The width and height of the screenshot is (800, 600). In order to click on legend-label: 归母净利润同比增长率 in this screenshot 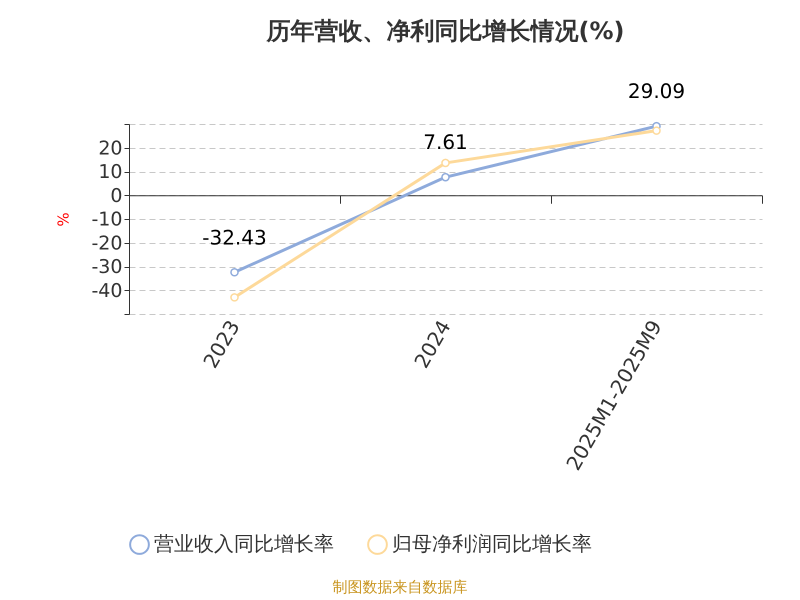, I will do `click(492, 544)`.